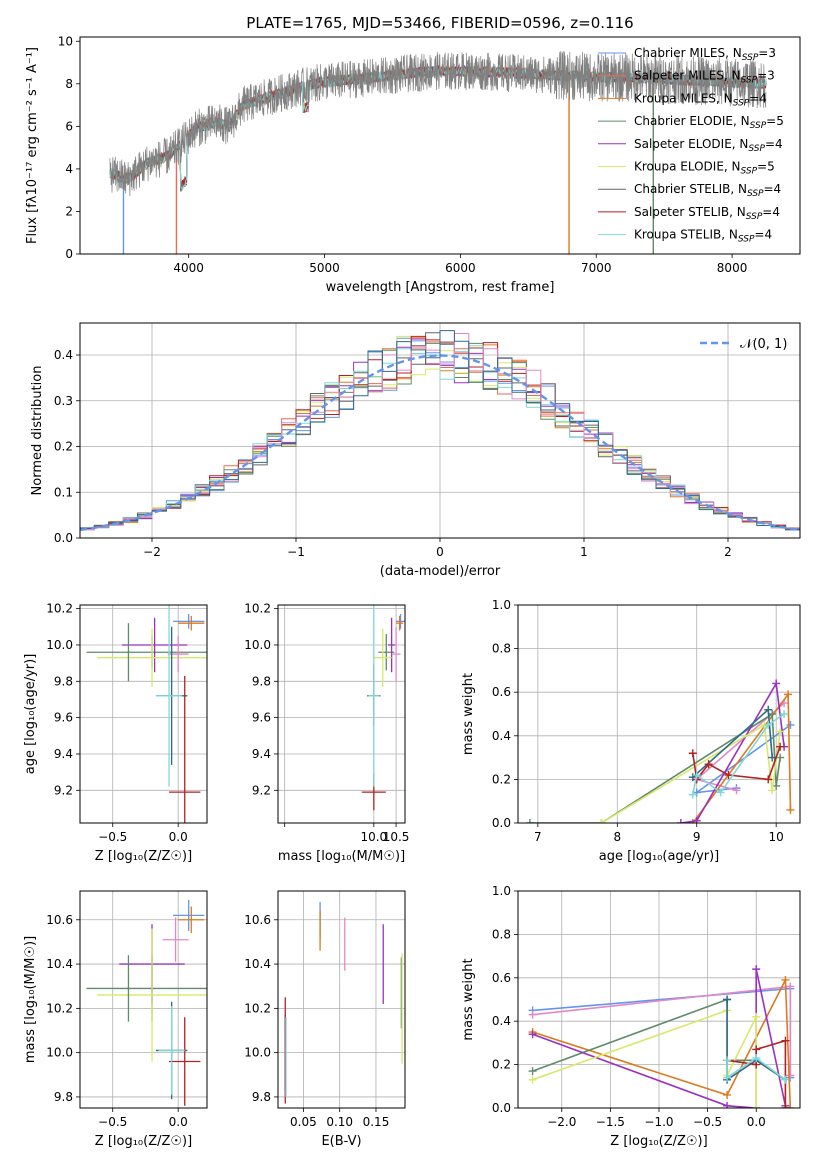  I want to click on y-tick-label: 0.8, so click(501, 649).